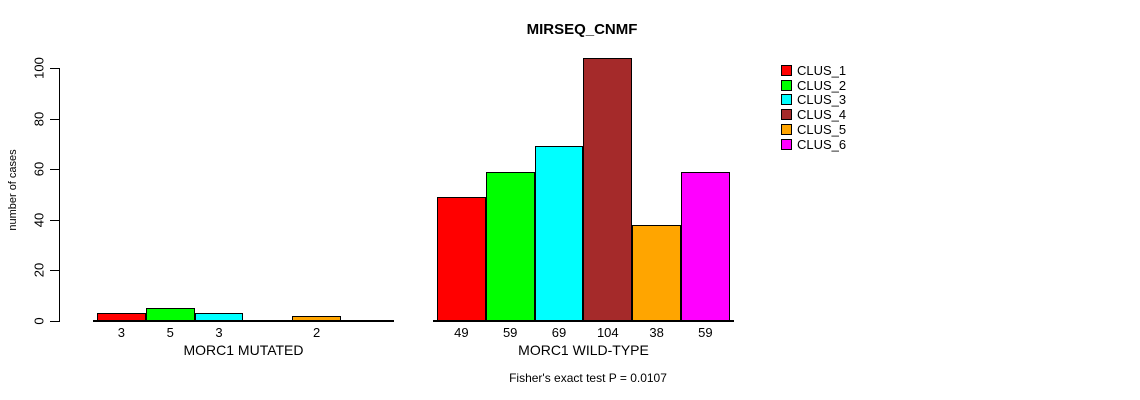 This screenshot has height=400, width=1140. I want to click on y-axis-tick-label: 60, so click(39, 169).